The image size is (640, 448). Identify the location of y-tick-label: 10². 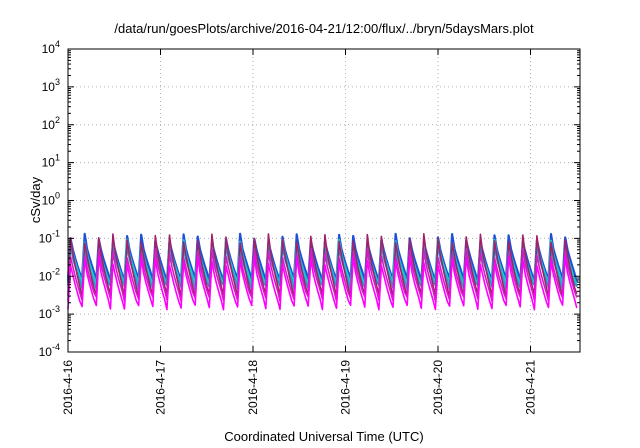
(51, 123).